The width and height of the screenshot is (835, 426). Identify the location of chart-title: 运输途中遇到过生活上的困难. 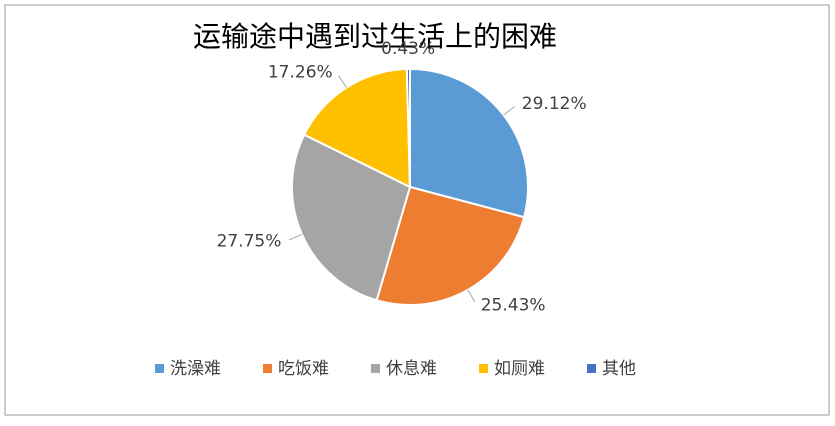
(375, 36).